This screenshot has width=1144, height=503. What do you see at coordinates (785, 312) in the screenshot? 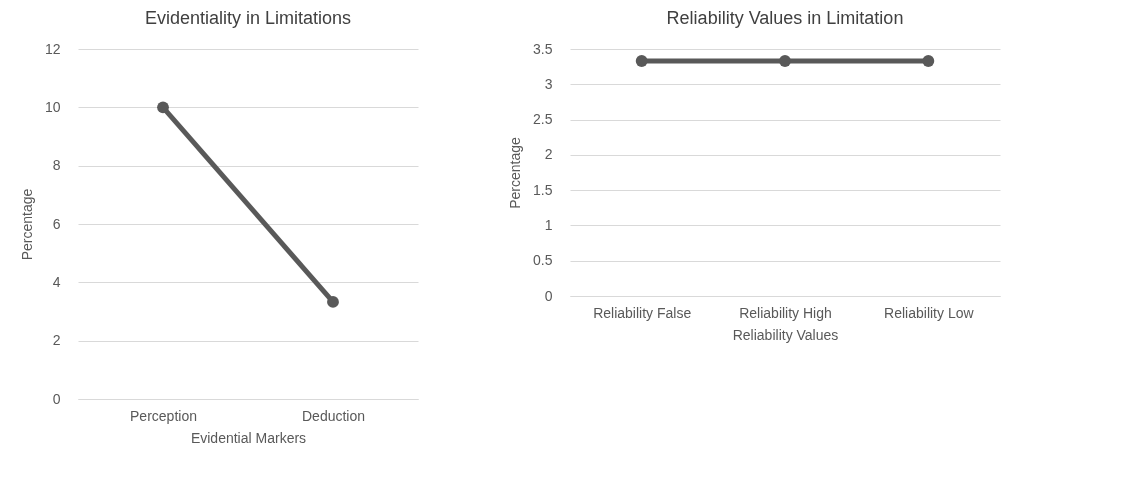
I see `x-tick-label: Reliability High` at bounding box center [785, 312].